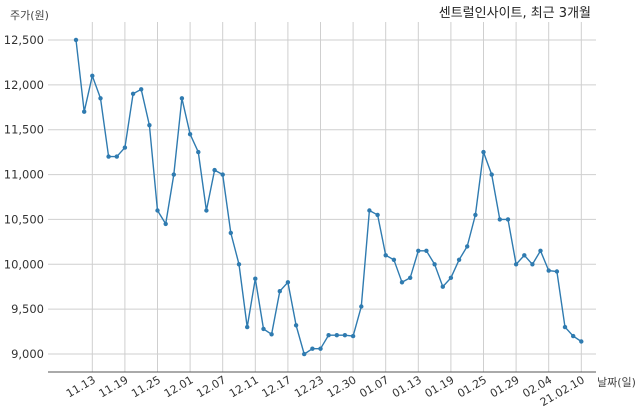 This screenshot has width=640, height=418. What do you see at coordinates (374, 386) in the screenshot?
I see `x-tick-label: 01.07` at bounding box center [374, 386].